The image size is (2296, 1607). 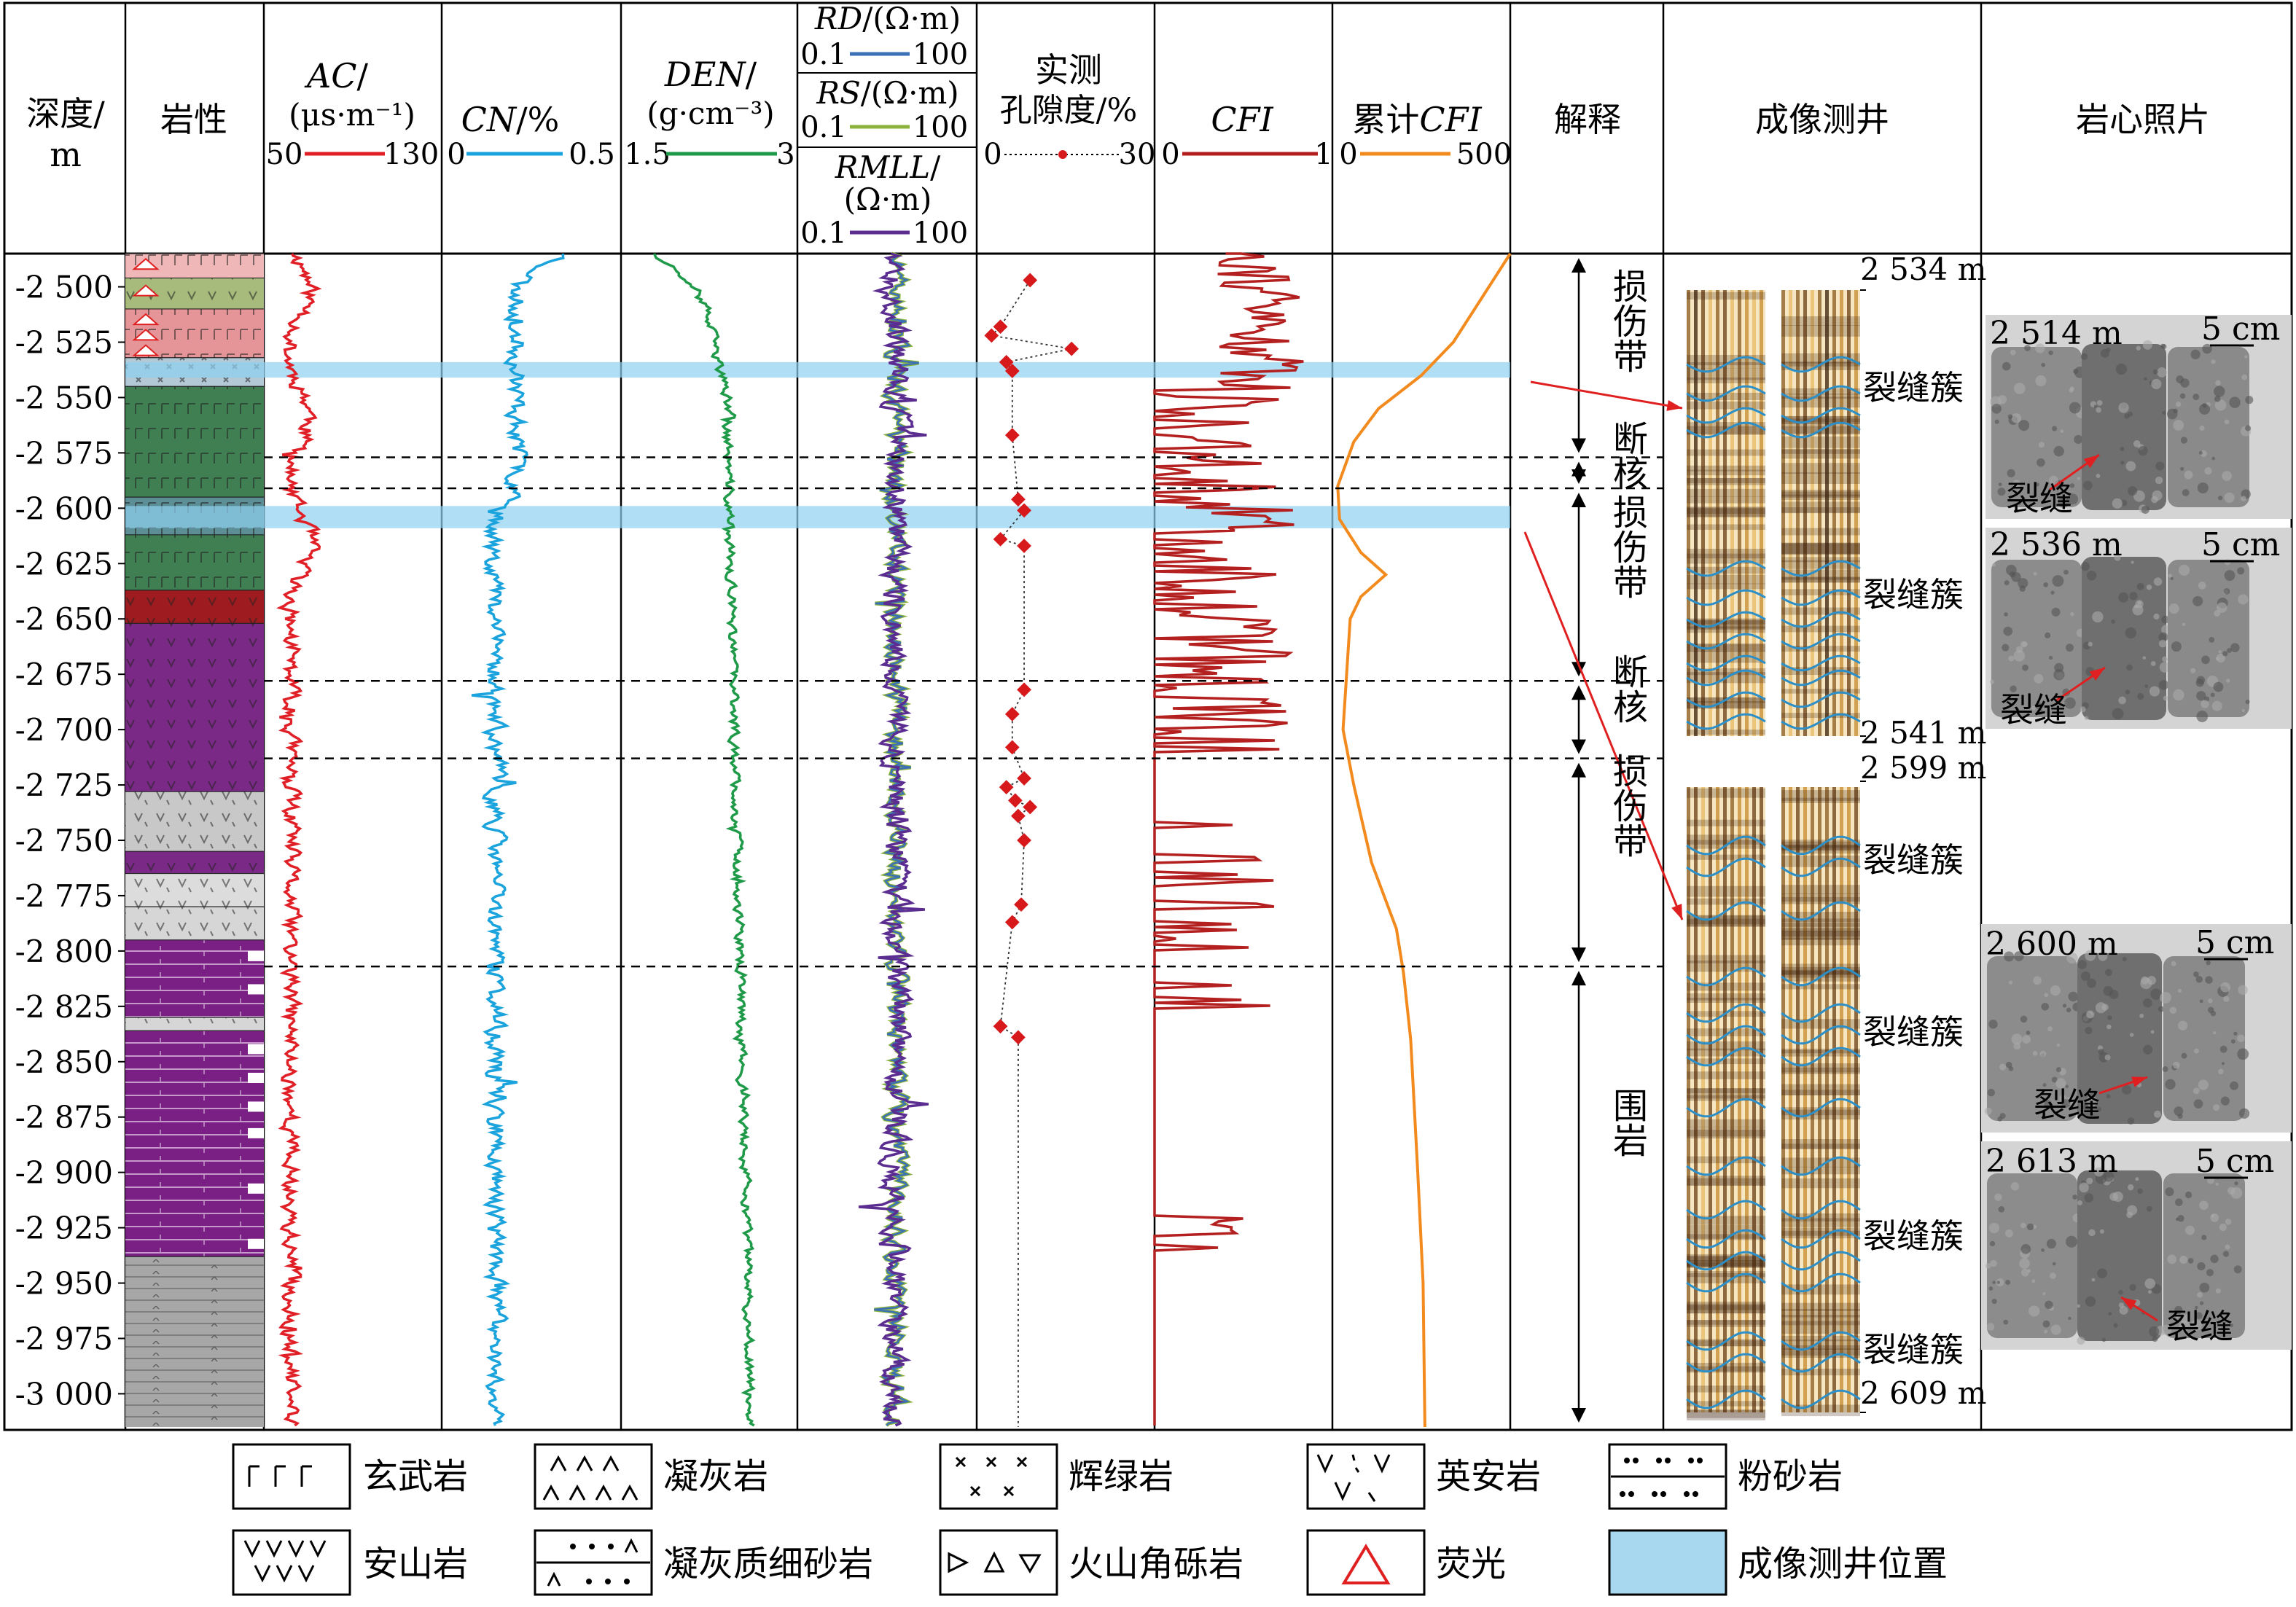 What do you see at coordinates (999, 1476) in the screenshot?
I see `legend-swatch-diabase` at bounding box center [999, 1476].